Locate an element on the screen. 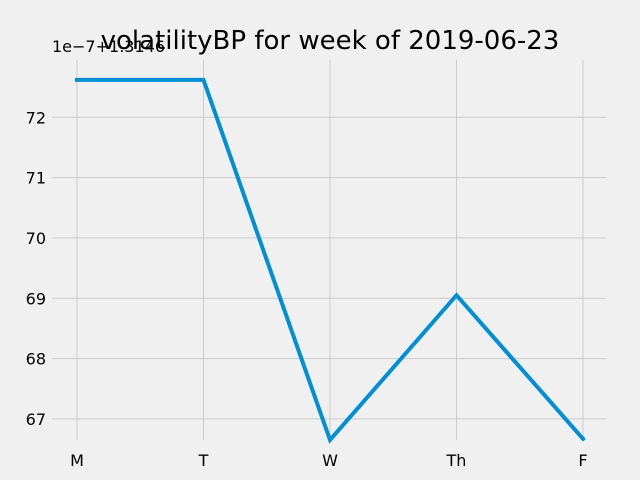 The height and width of the screenshot is (480, 640). x-tick-label: W is located at coordinates (330, 460).